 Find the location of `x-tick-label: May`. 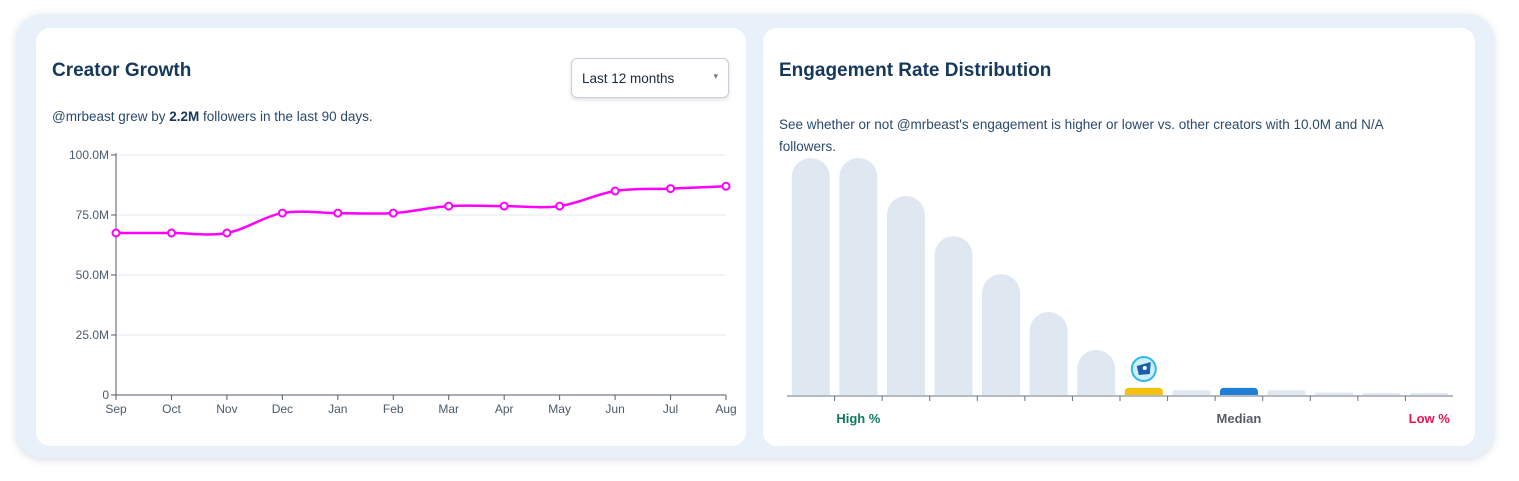

x-tick-label: May is located at coordinates (559, 409).